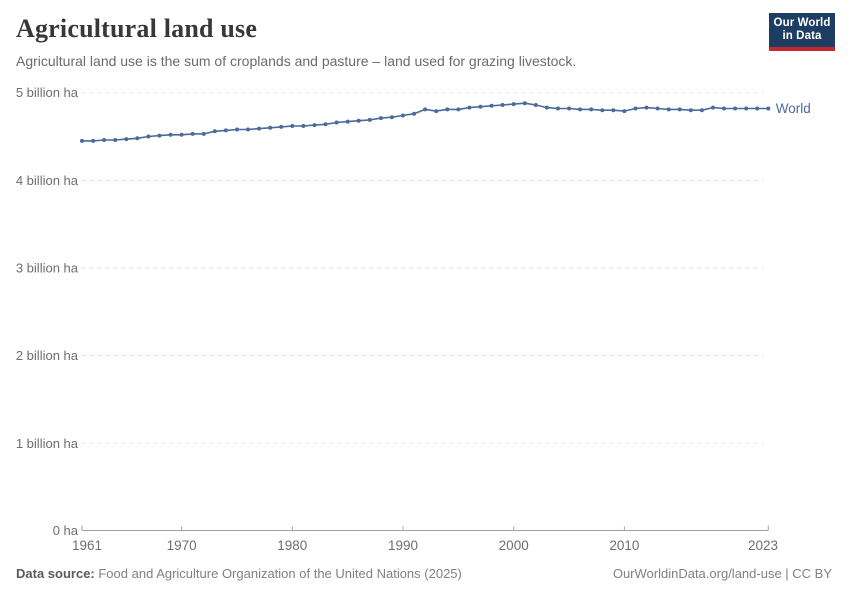 This screenshot has width=850, height=600. I want to click on data-point-world-1992, so click(425, 109).